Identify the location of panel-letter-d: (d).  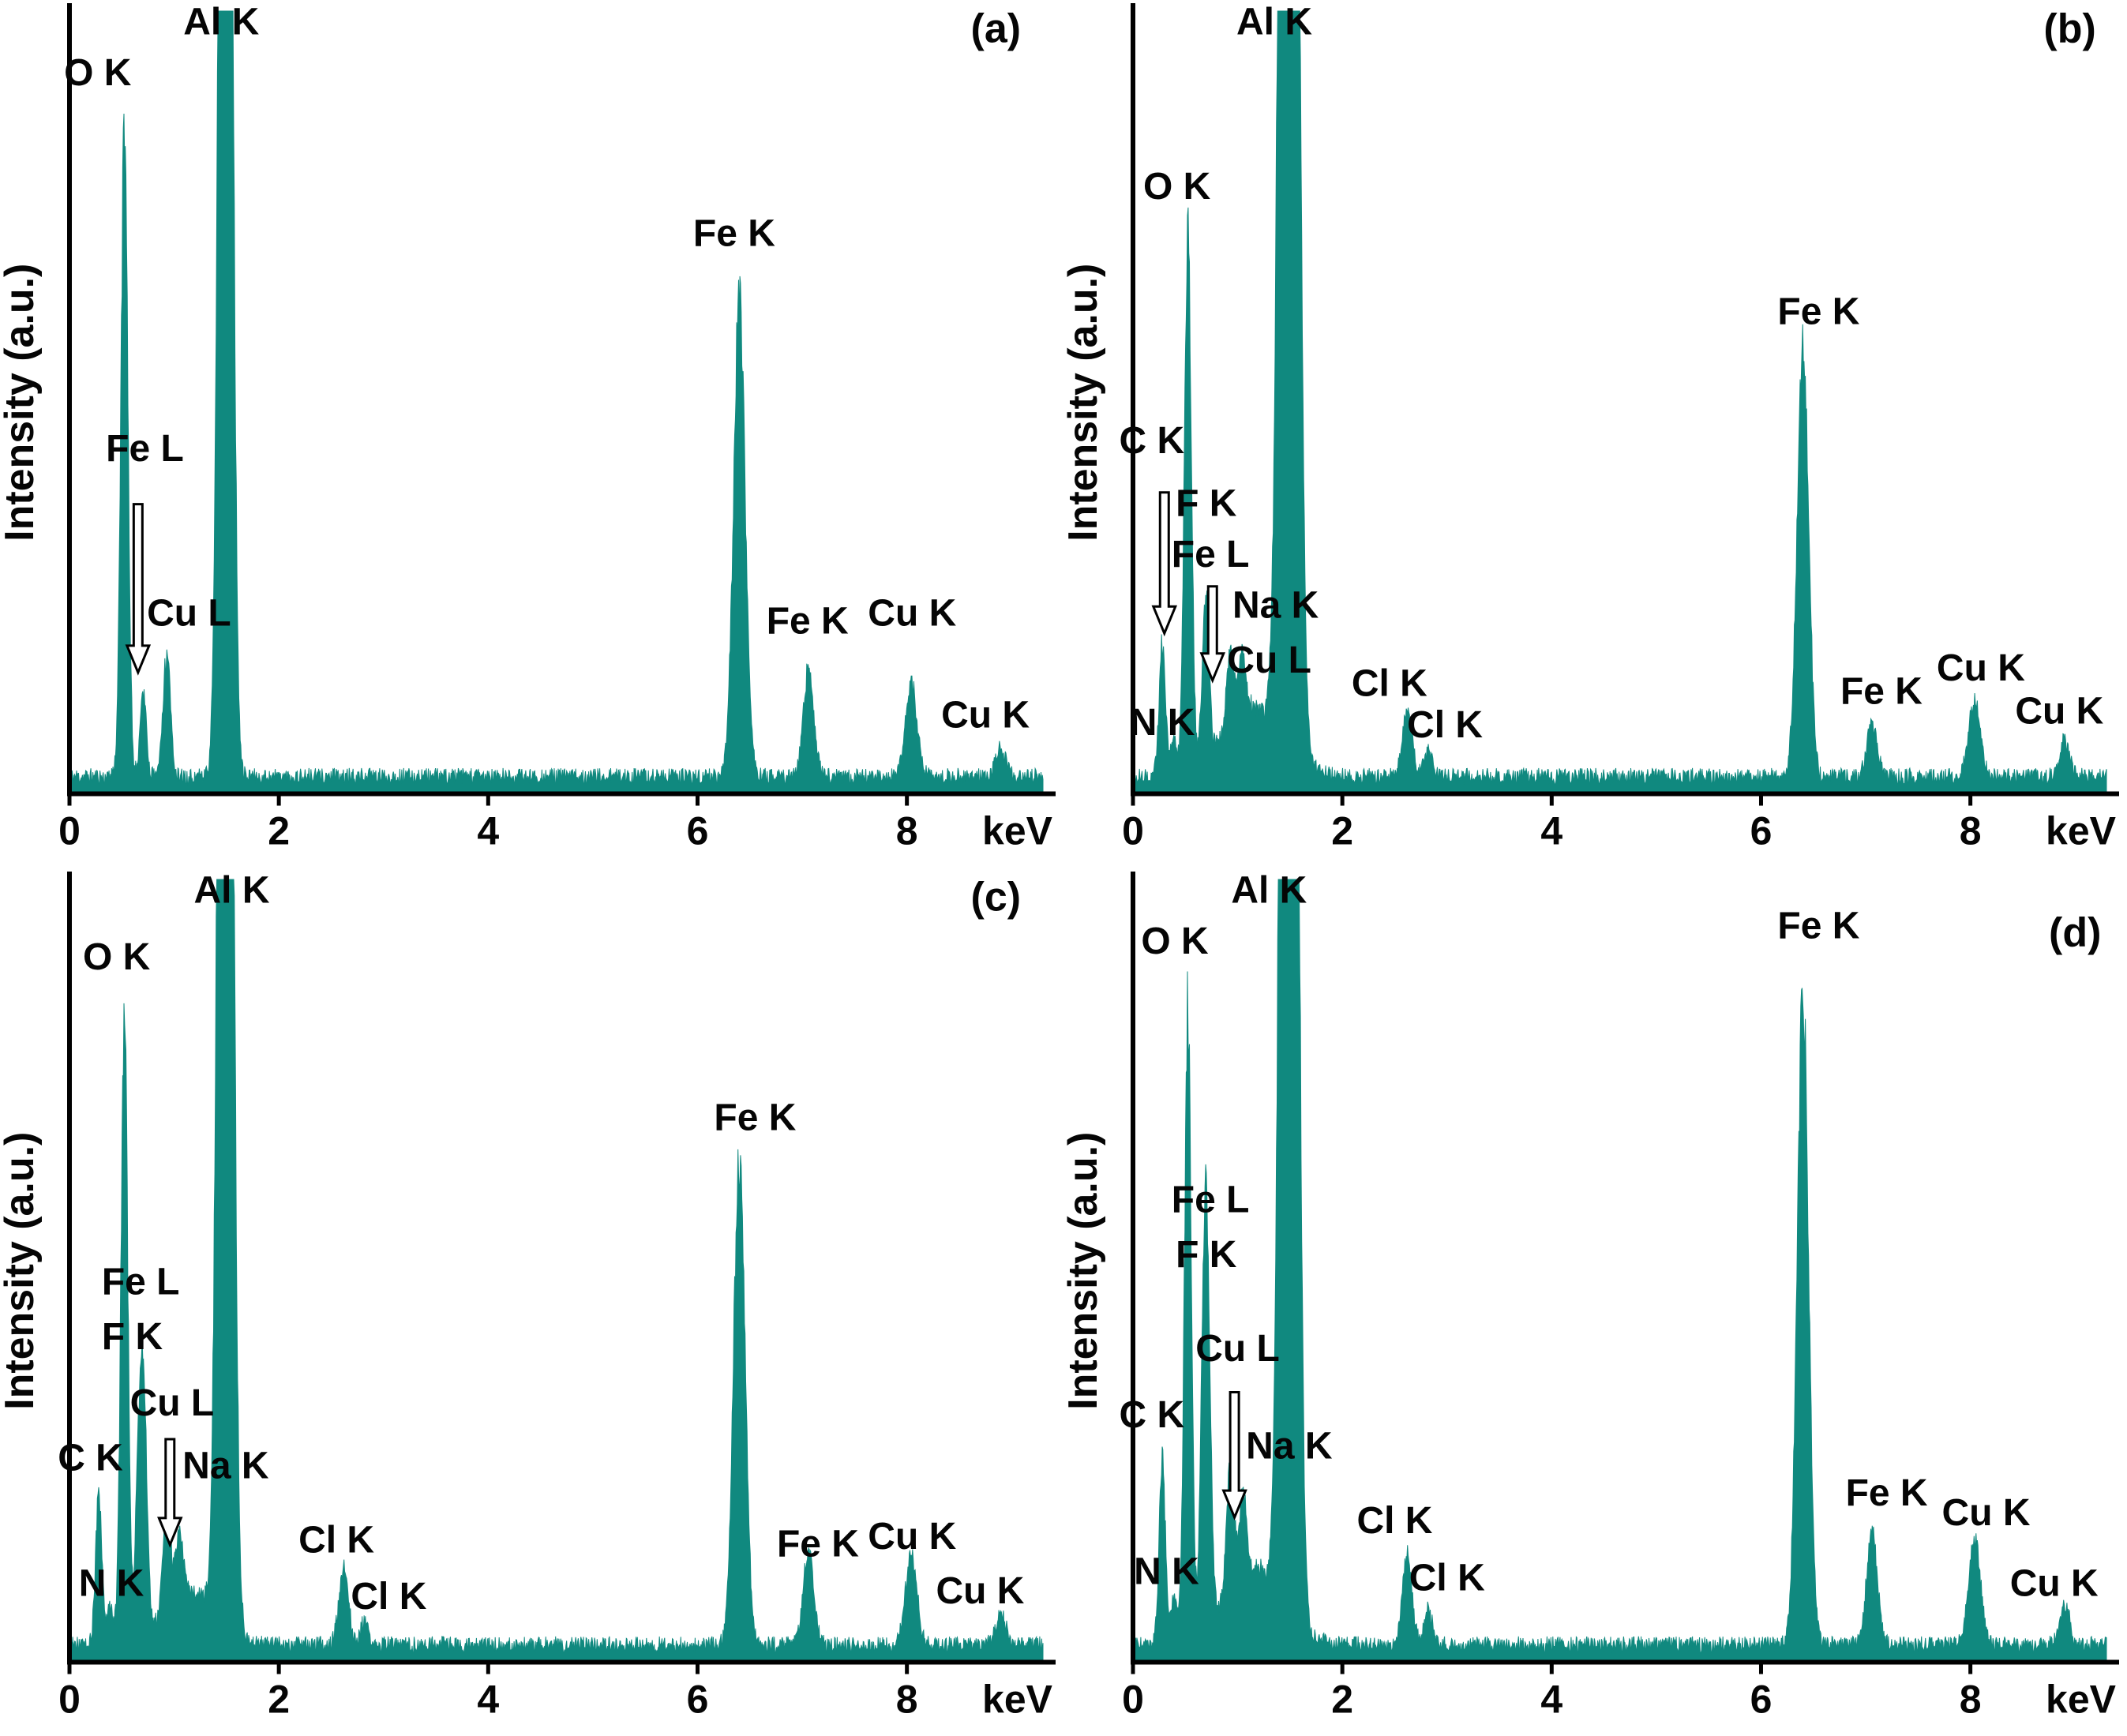
(2075, 932).